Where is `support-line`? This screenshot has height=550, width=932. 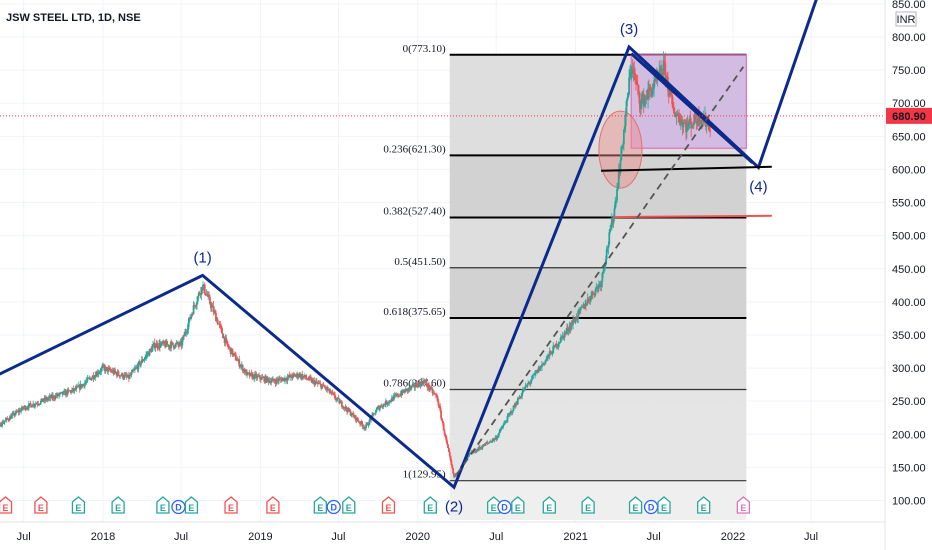
support-line is located at coordinates (686, 168).